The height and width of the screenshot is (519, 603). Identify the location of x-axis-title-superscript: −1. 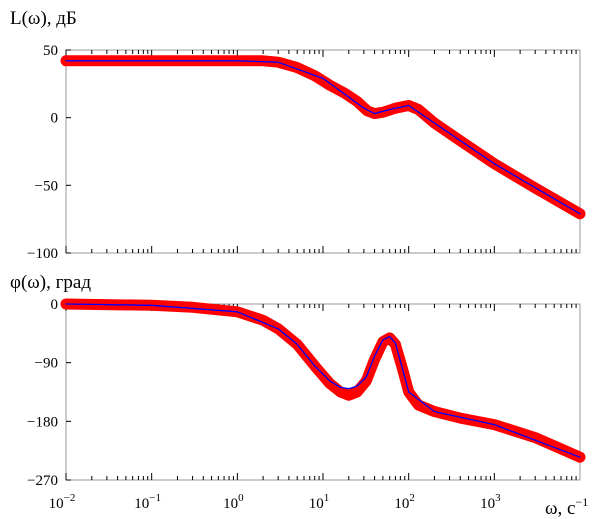
(581, 502).